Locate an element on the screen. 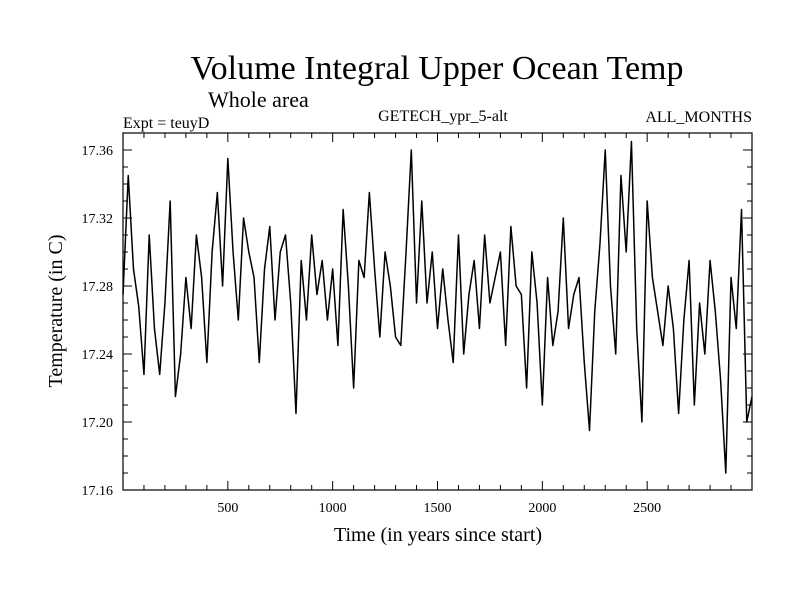 Image resolution: width=800 pixels, height=600 pixels. x-tick-label: 1500 is located at coordinates (438, 508).